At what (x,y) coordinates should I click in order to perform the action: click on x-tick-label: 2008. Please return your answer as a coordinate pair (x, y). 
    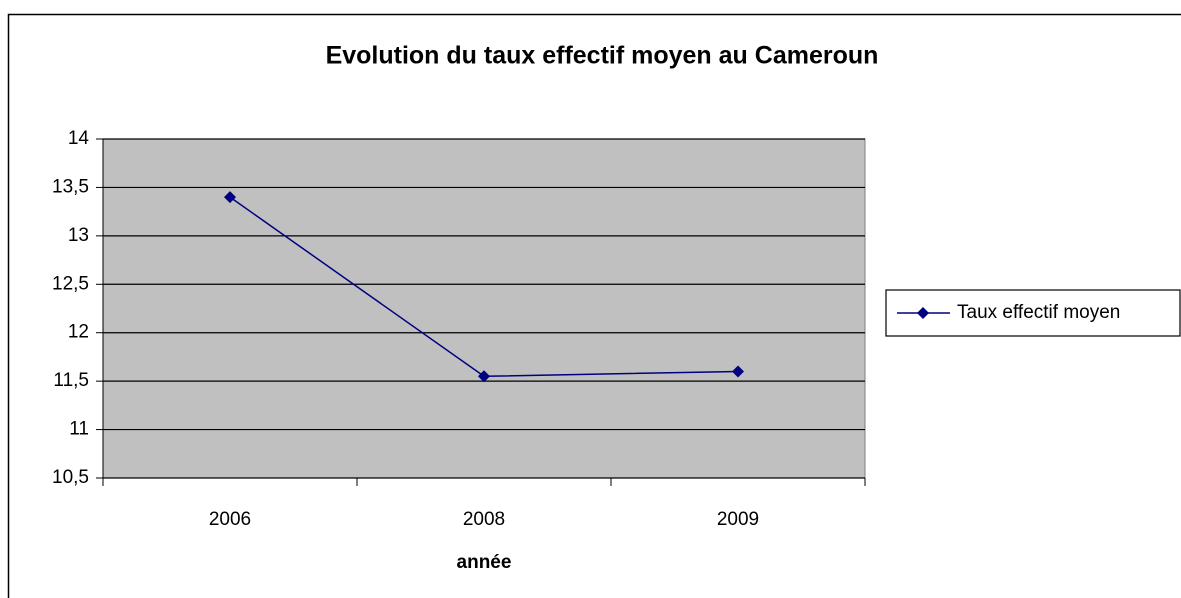
    Looking at the image, I should click on (484, 519).